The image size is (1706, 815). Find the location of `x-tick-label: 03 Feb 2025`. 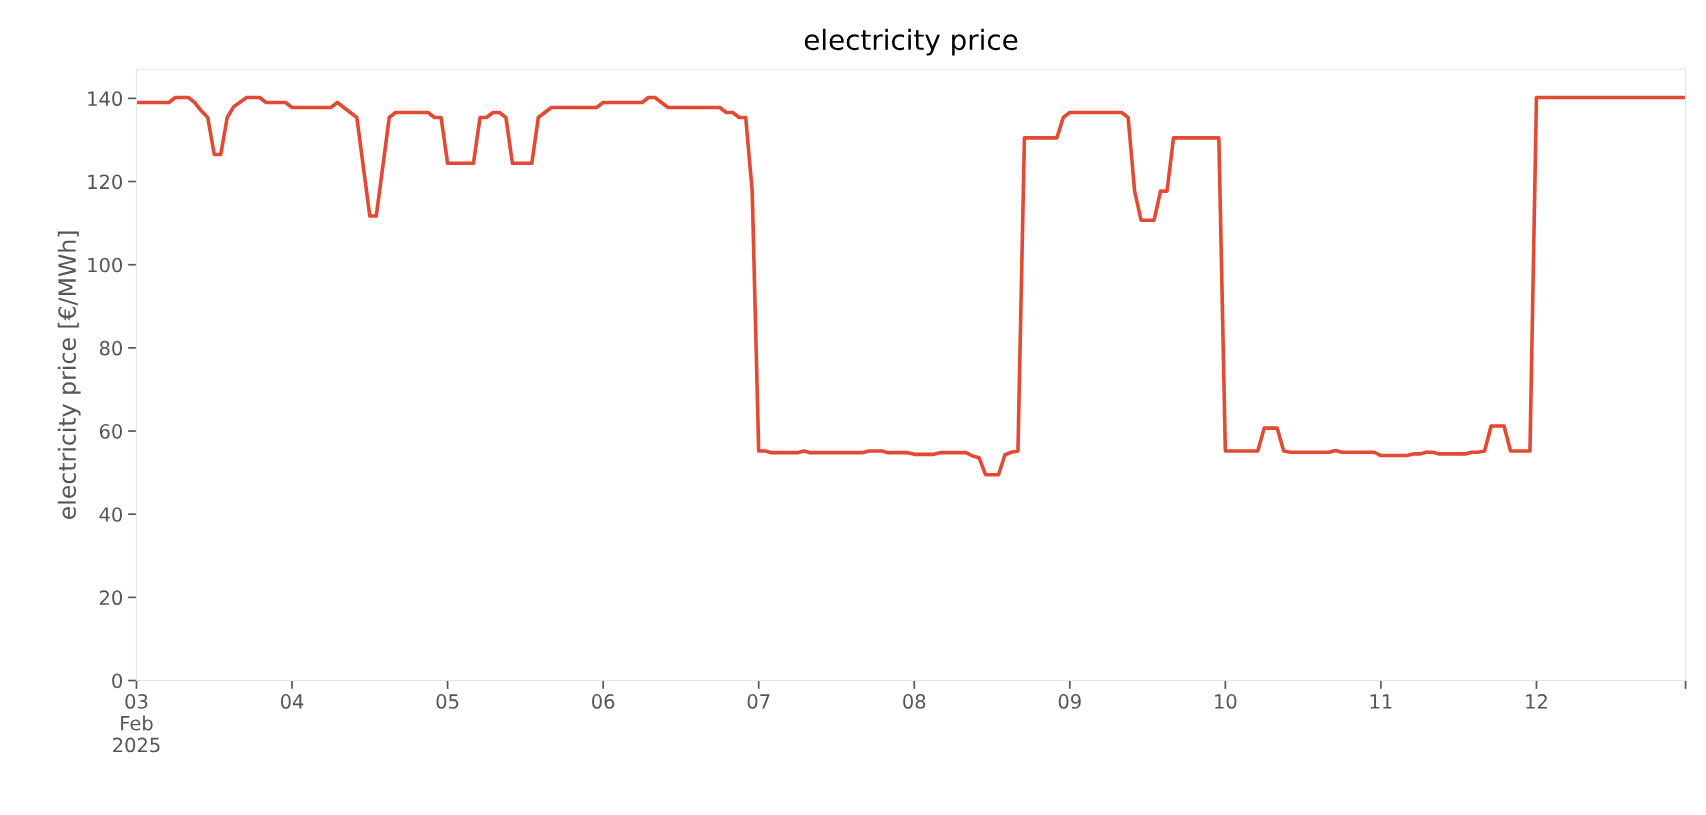

x-tick-label: 03 Feb 2025 is located at coordinates (136, 723).